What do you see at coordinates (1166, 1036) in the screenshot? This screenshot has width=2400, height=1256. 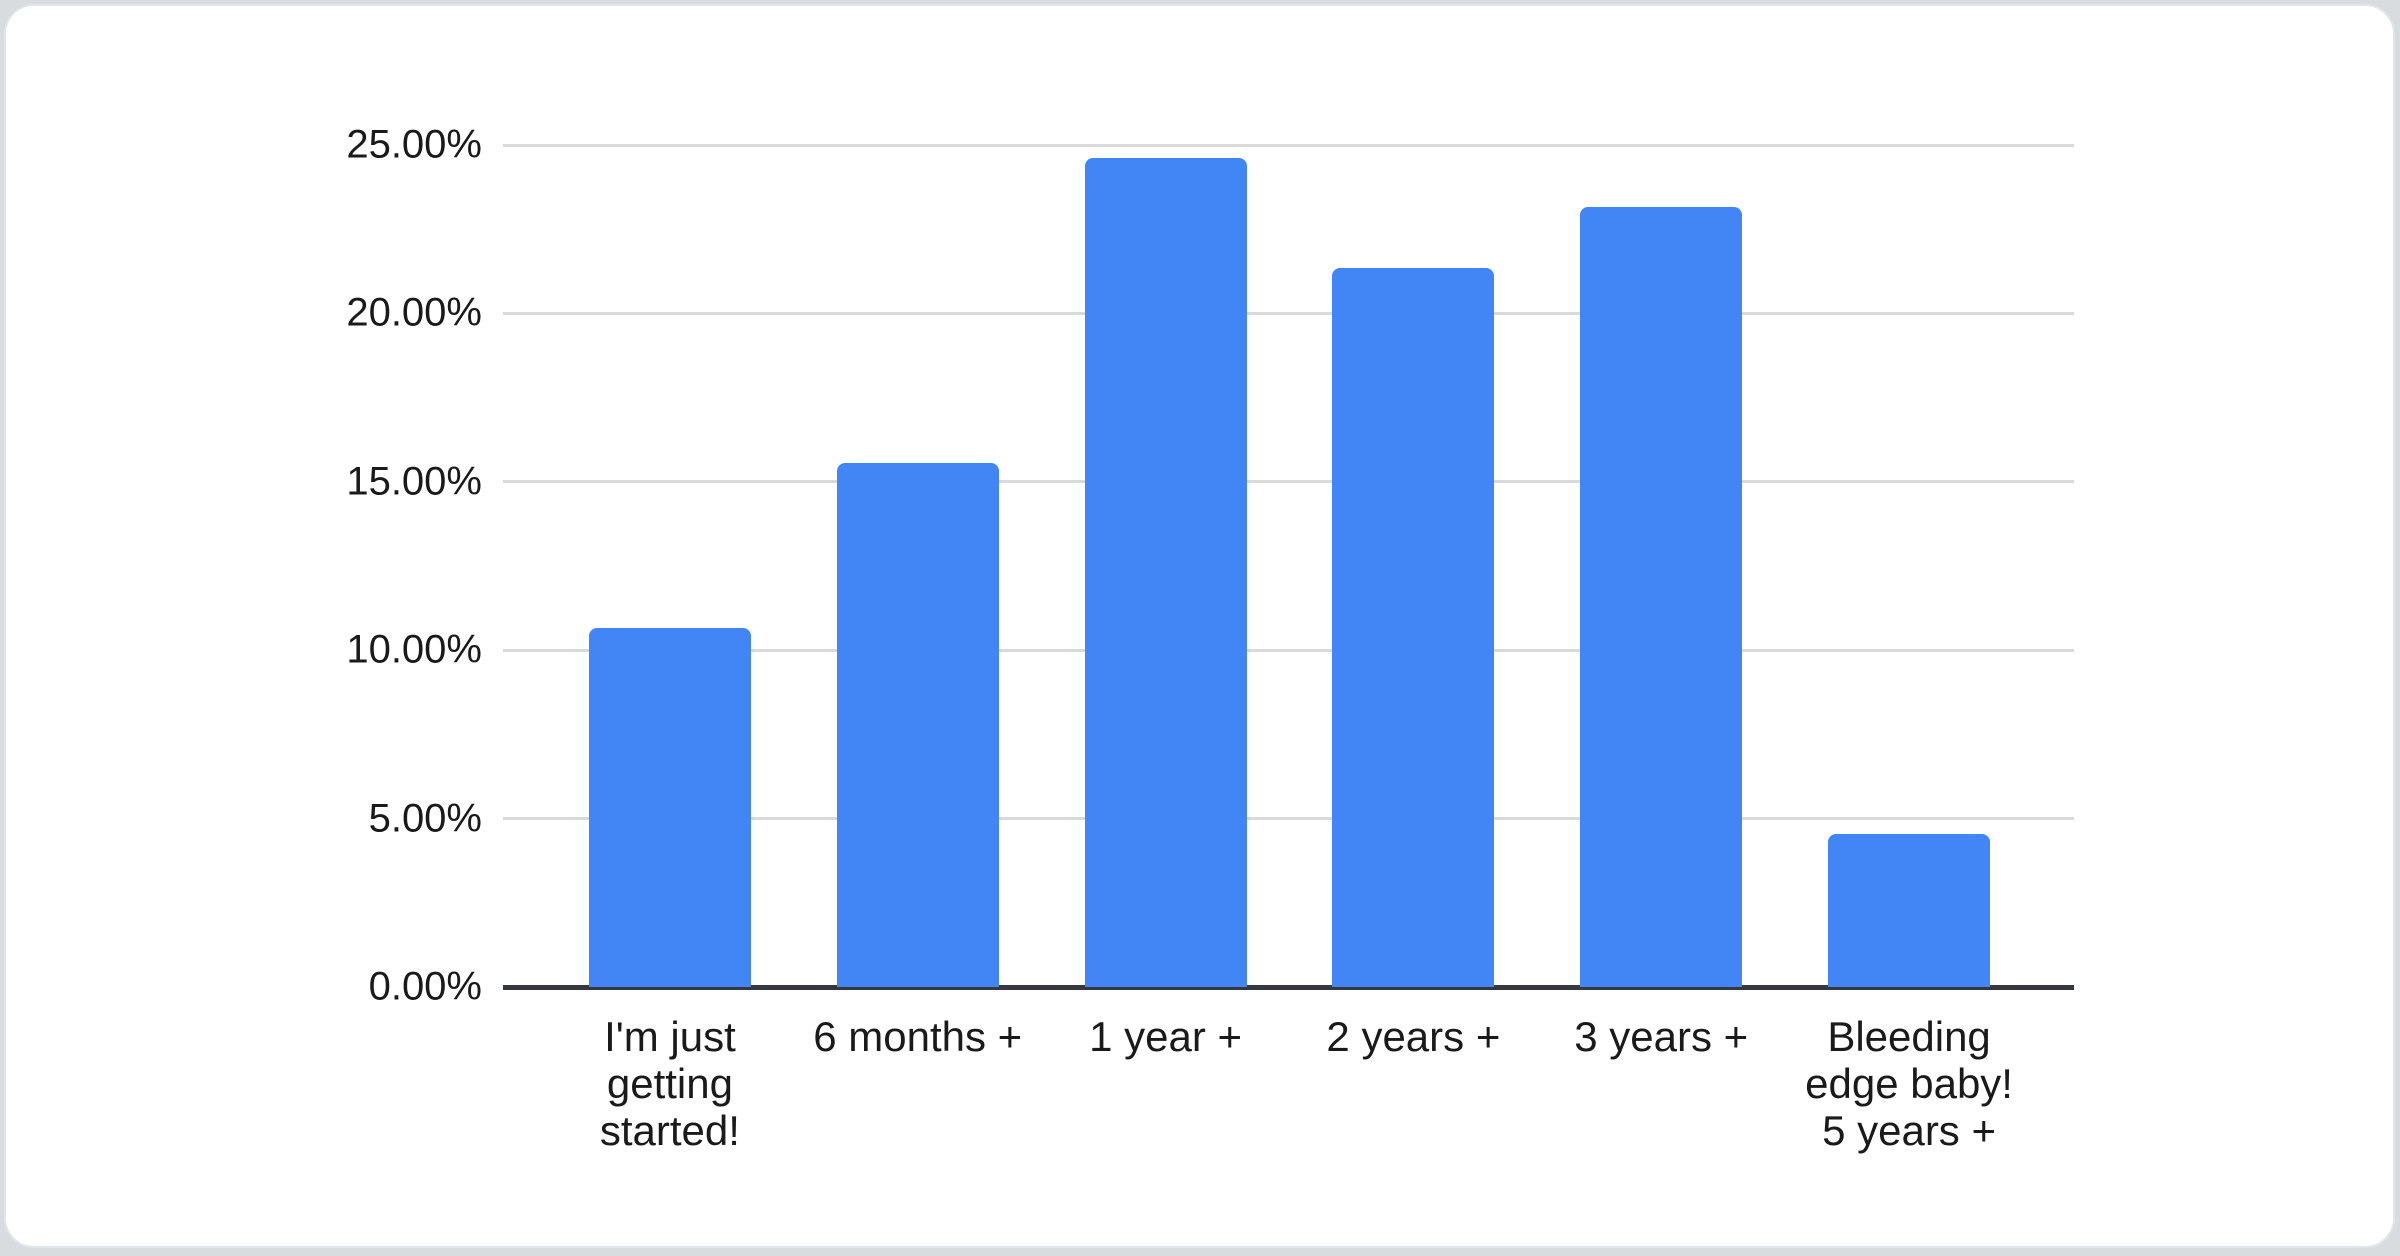 I see `x-category-label-line: 1 year +` at bounding box center [1166, 1036].